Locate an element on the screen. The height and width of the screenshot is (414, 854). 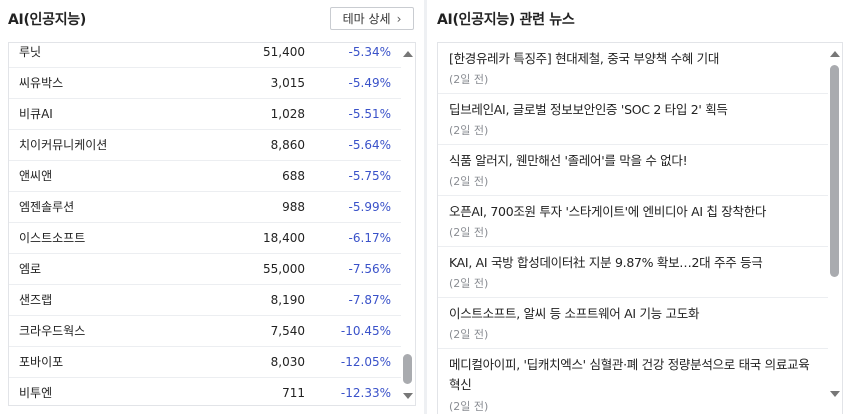
stock-change-rate: -7.56% is located at coordinates (369, 269).